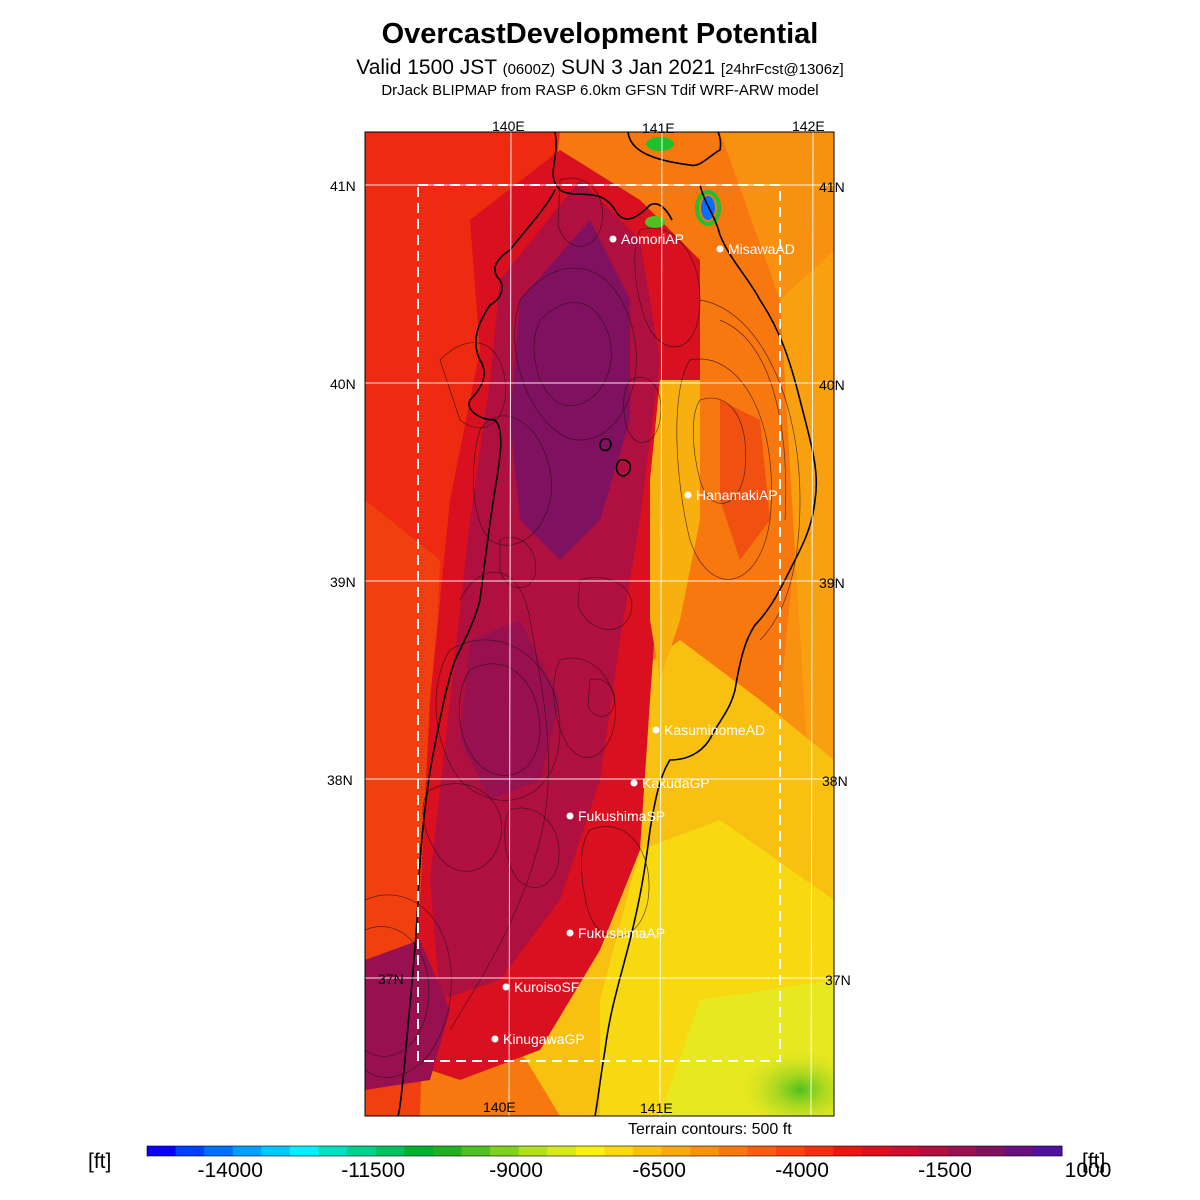 This screenshot has height=1200, width=1200. Describe the element at coordinates (343, 582) in the screenshot. I see `lat-label-left: 39N` at that location.